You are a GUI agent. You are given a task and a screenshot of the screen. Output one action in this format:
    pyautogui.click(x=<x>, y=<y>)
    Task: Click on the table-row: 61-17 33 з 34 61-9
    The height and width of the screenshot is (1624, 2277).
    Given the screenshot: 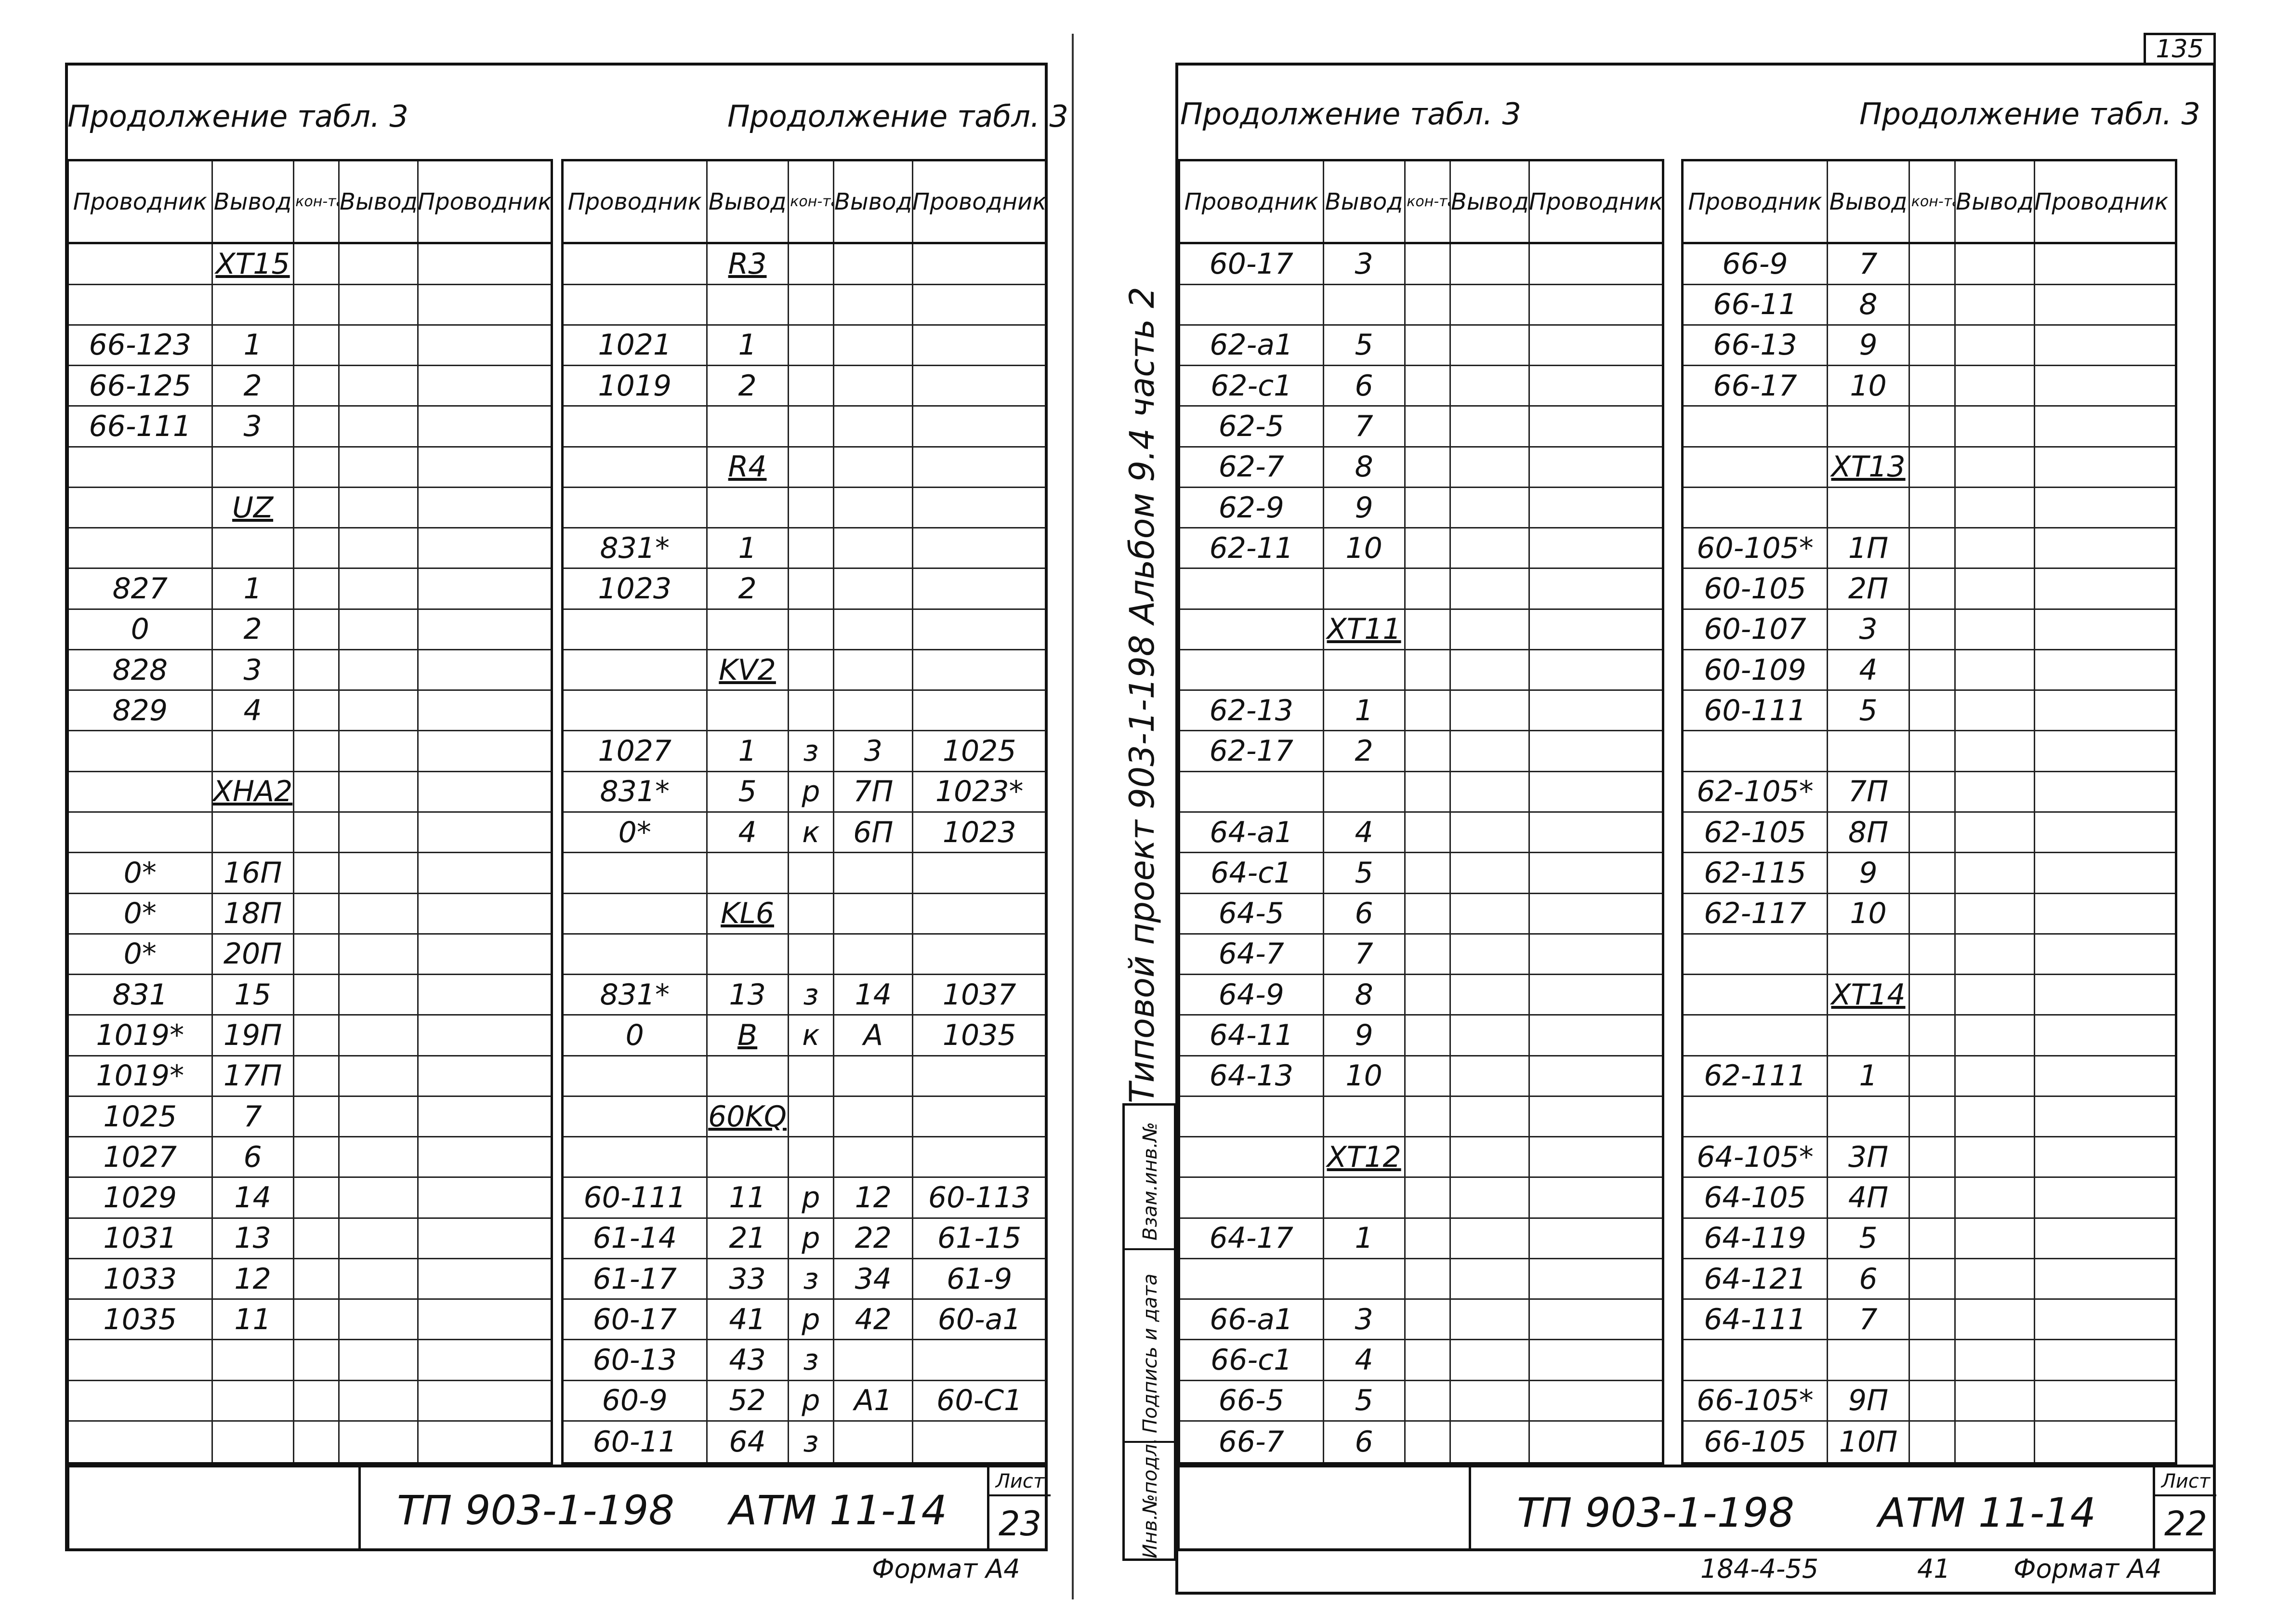 What is the action you would take?
    pyautogui.click(x=804, y=1279)
    